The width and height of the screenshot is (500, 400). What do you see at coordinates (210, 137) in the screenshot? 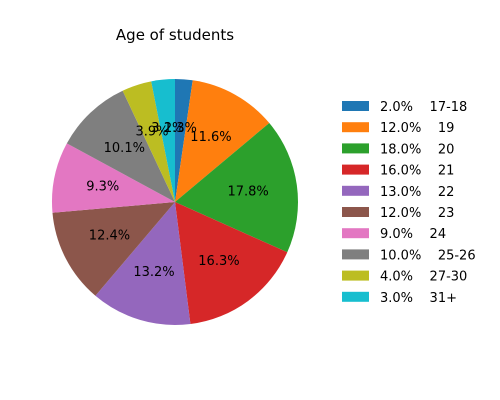
I see `slice-percent-label: 11.6%` at bounding box center [210, 137].